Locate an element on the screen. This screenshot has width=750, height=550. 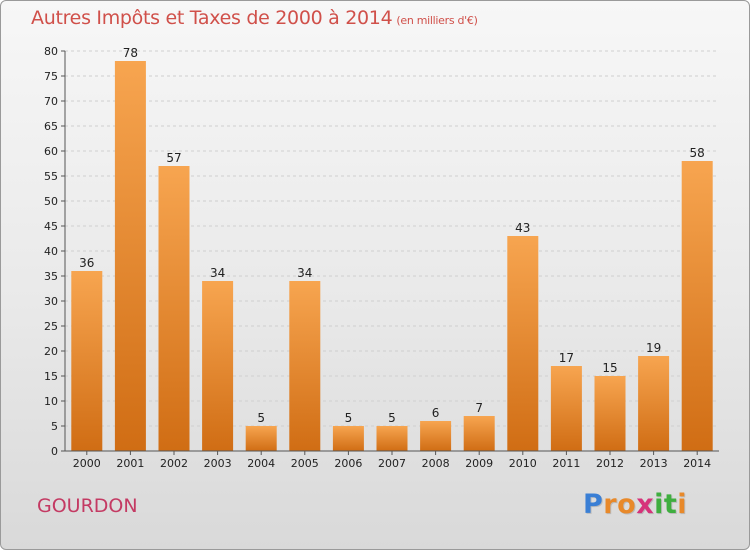
chart-subtitle: (en milliers d'€) is located at coordinates (437, 20).